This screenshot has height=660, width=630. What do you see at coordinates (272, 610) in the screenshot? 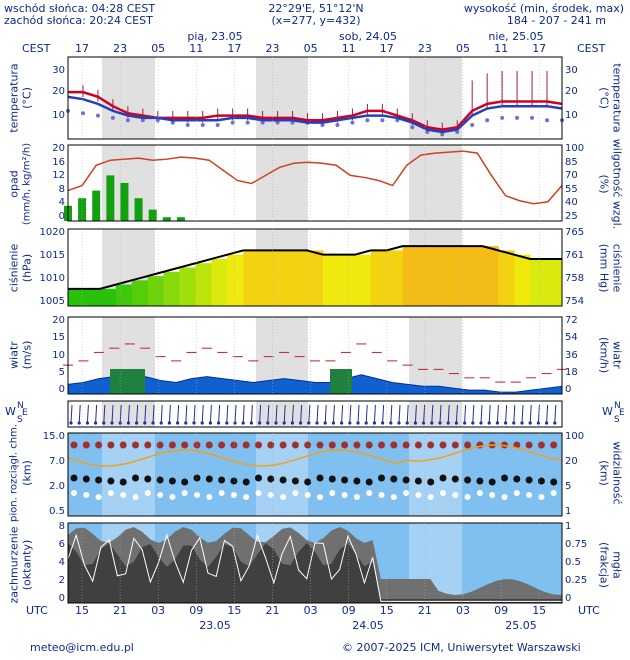
I see `hour-bottom-label: 21` at bounding box center [272, 610].